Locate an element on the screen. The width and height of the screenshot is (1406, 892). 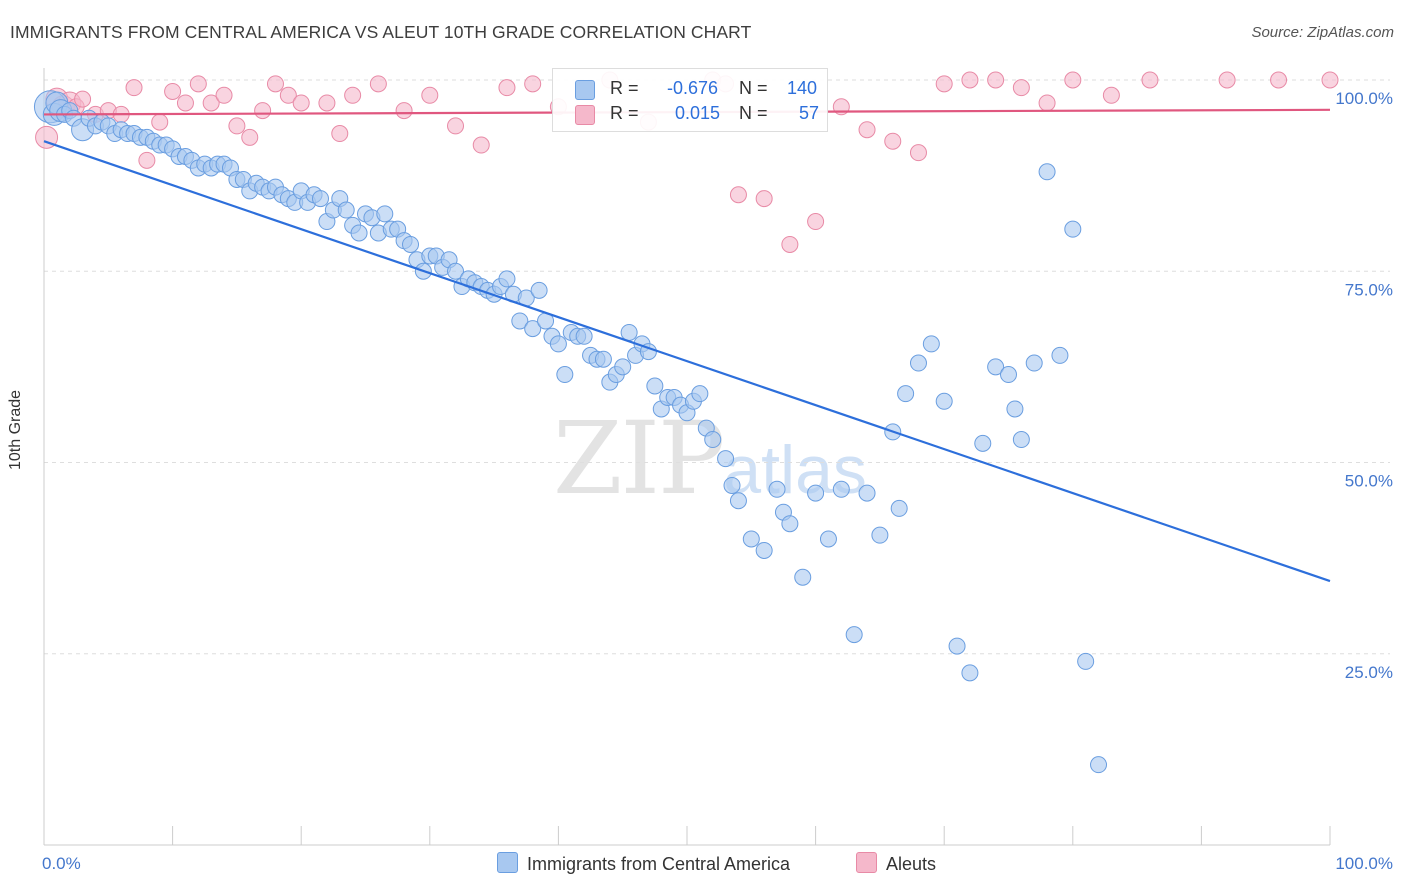
legend-n-value: 57 is located at coordinates (809, 113).